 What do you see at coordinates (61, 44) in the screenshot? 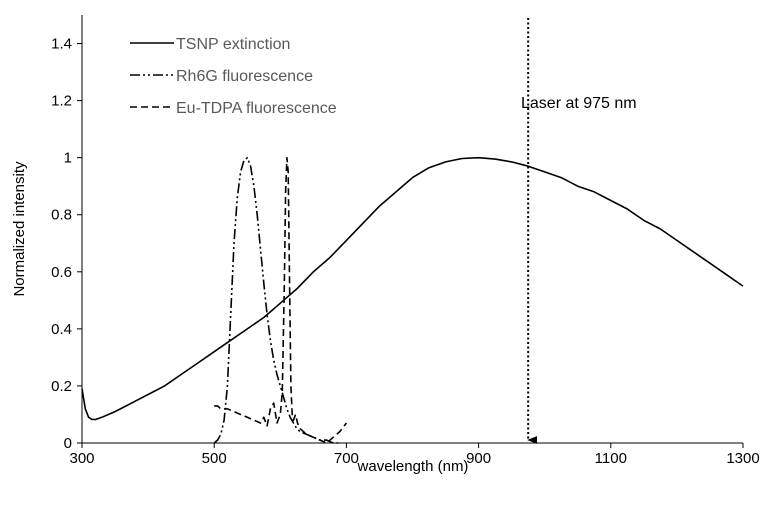
I see `y-tick-label: 1.4` at bounding box center [61, 44].